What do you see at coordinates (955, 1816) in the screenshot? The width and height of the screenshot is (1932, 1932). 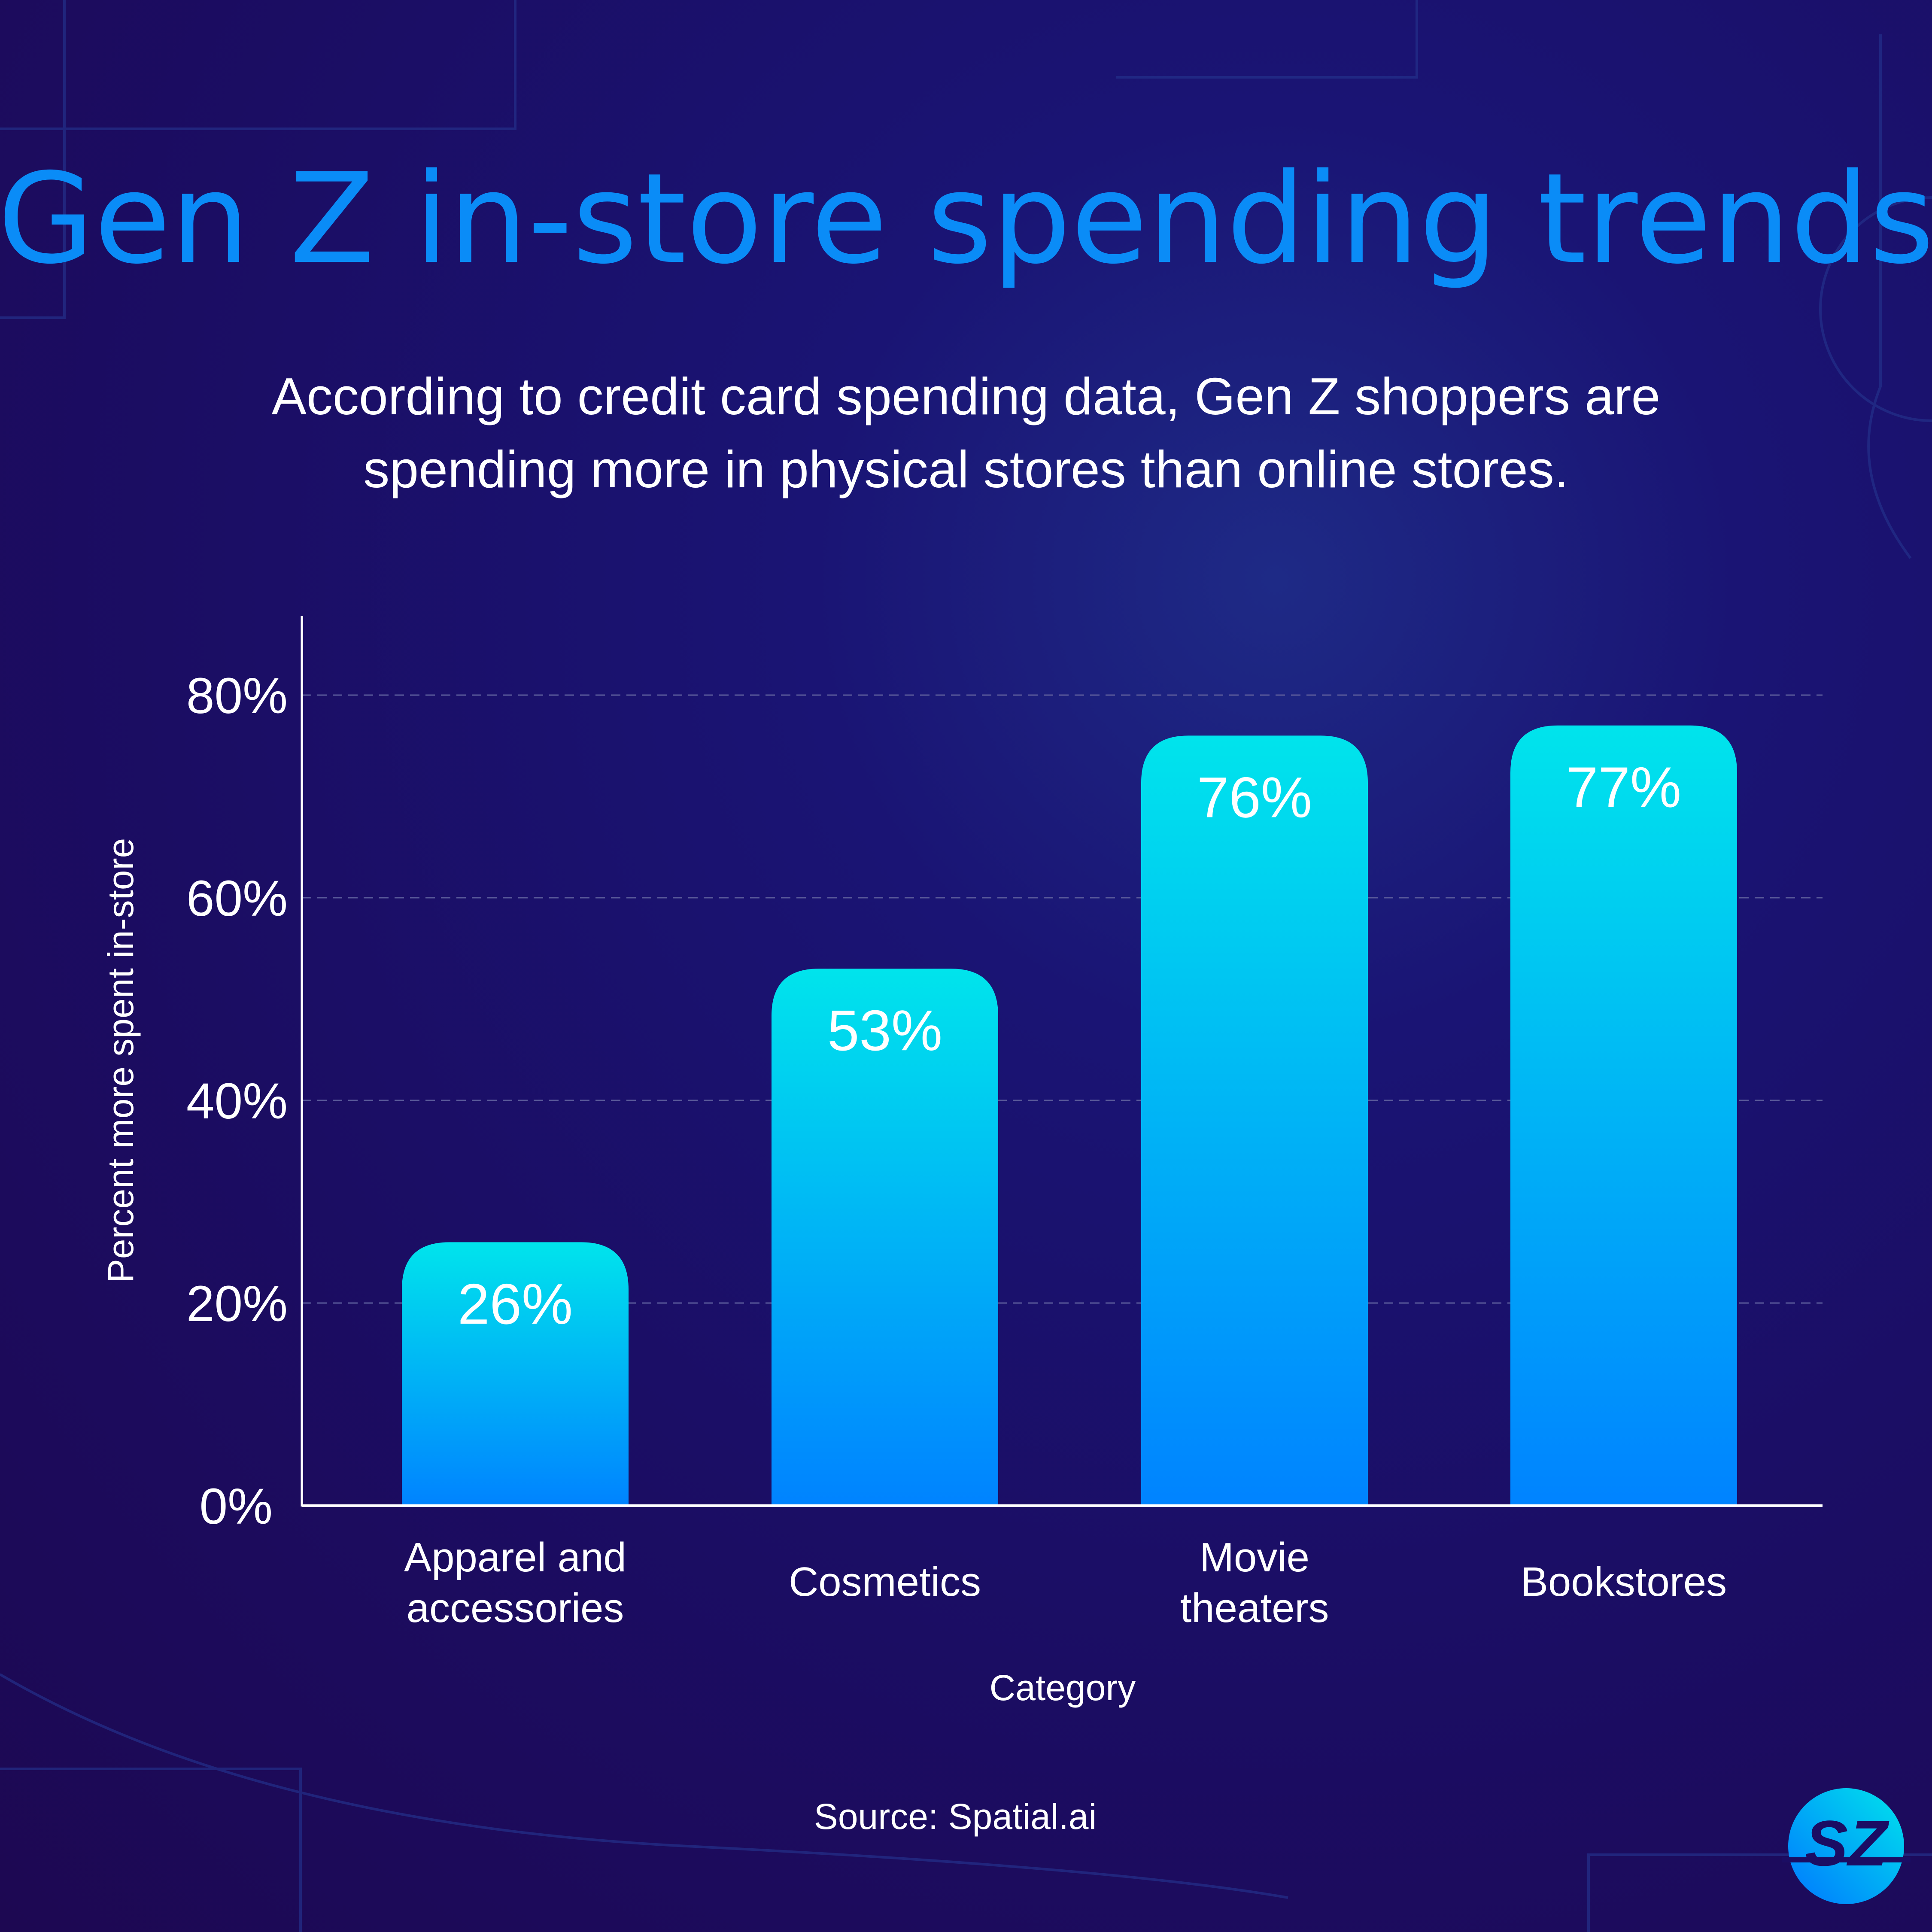 I see `source-note: Source: Spatial.ai` at bounding box center [955, 1816].